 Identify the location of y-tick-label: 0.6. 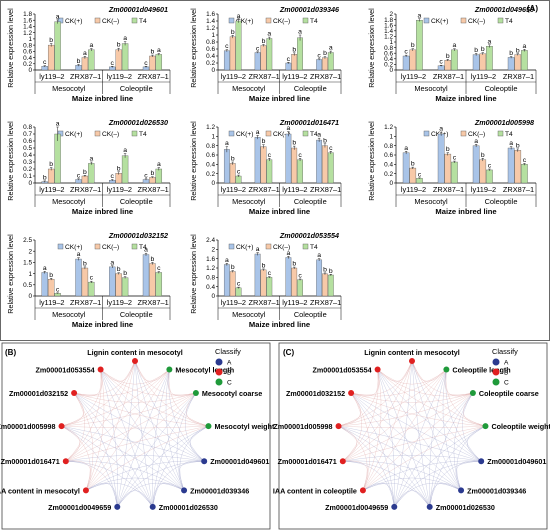
(210, 155).